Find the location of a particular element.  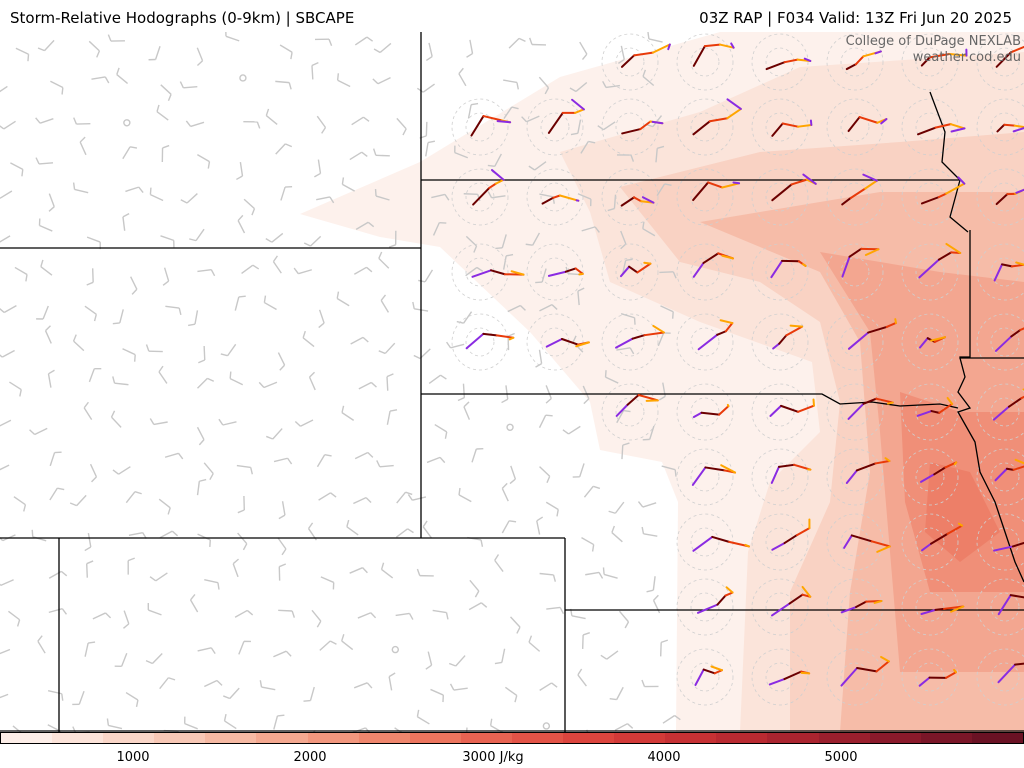

colorbar-label-2000: 2000 is located at coordinates (310, 757).